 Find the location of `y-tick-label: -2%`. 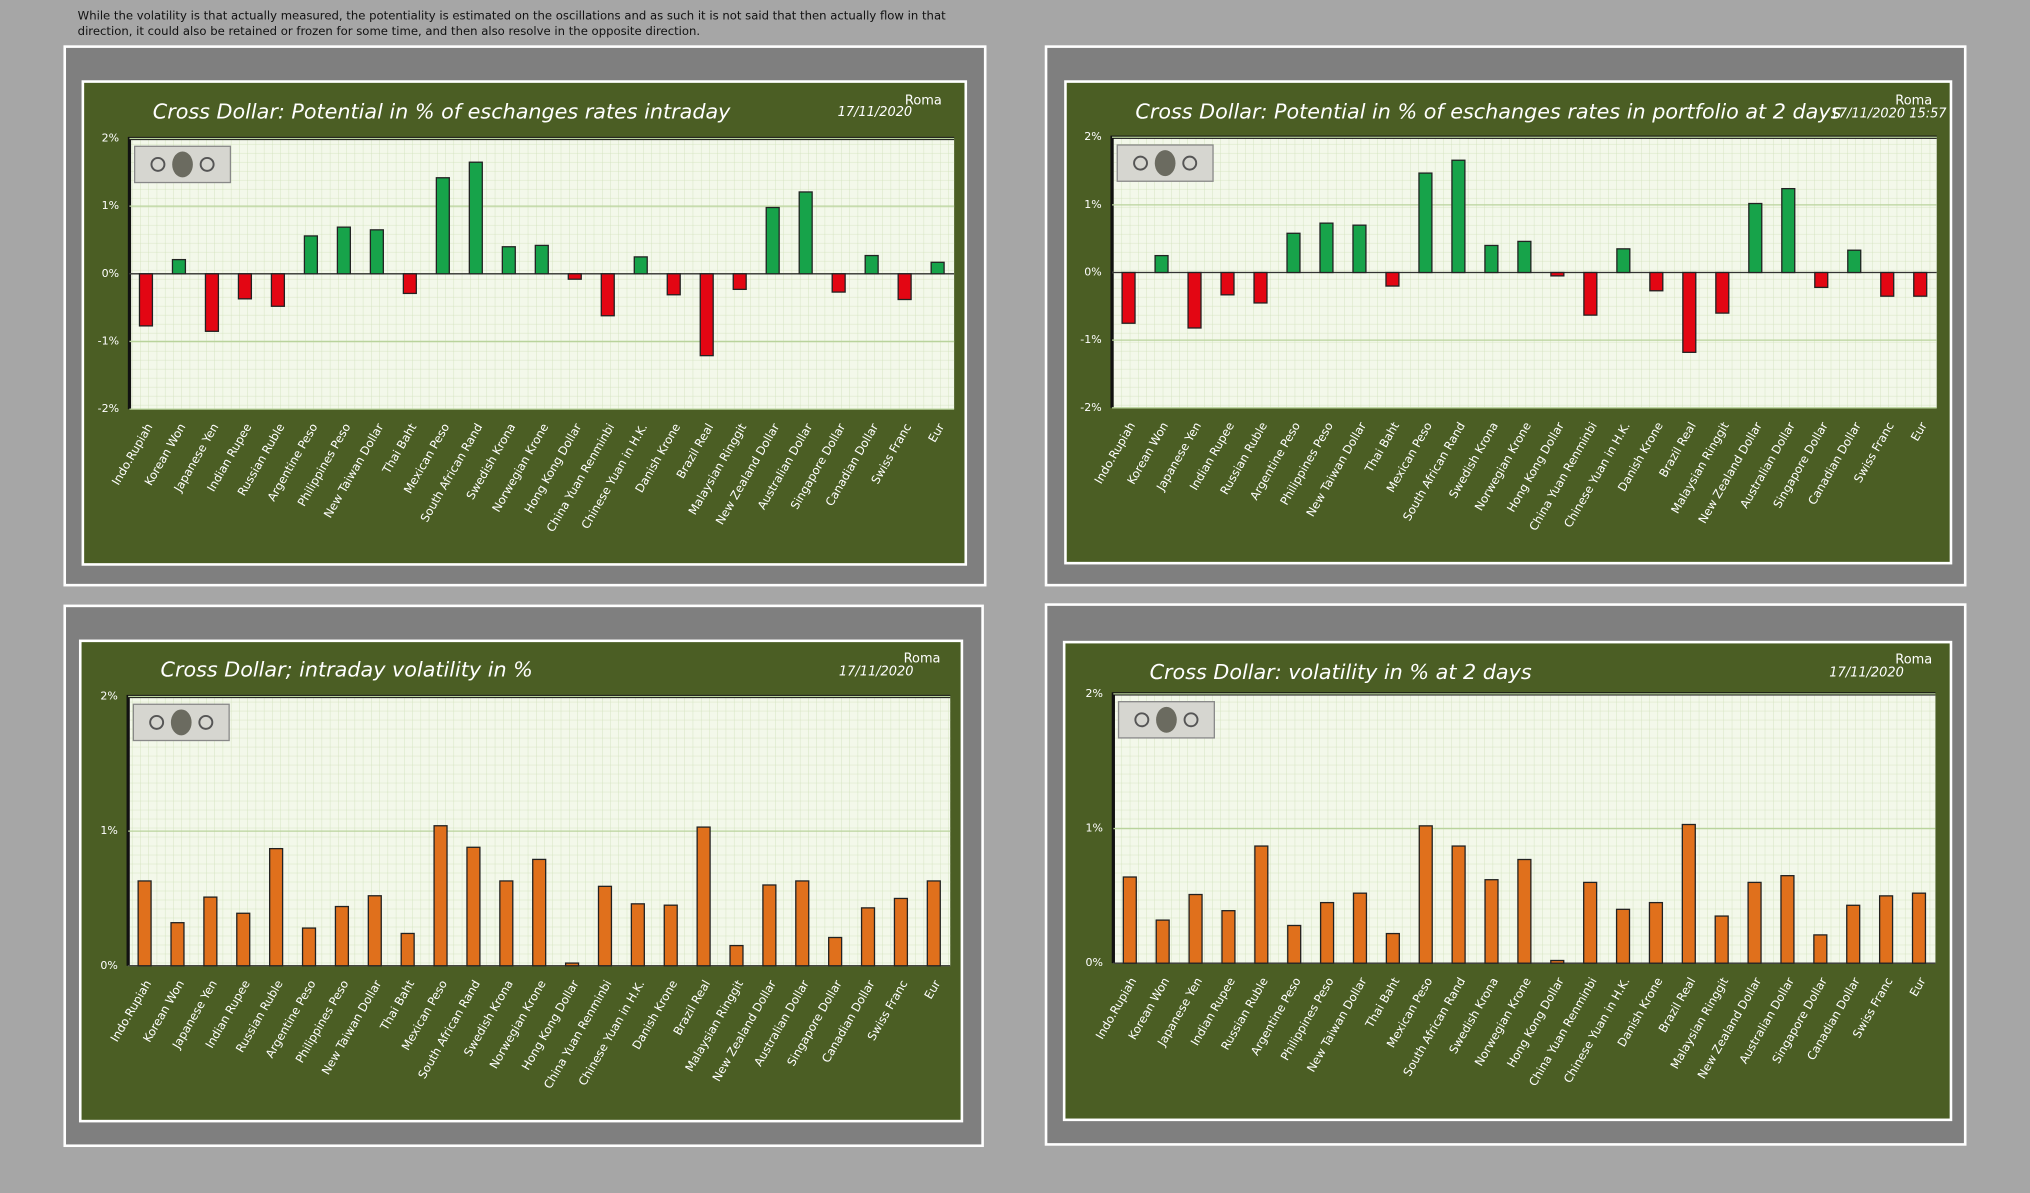

y-tick-label: -2% is located at coordinates (108, 408).